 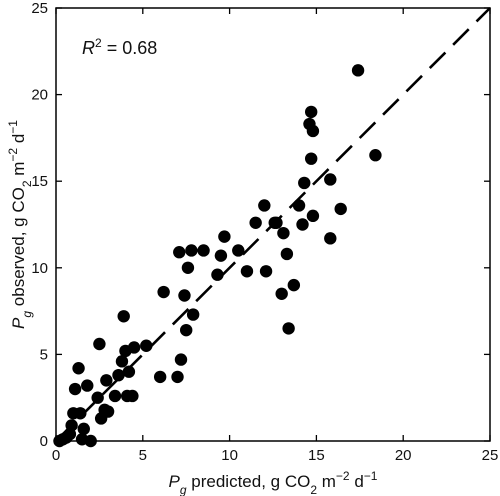 I want to click on y-axis-unit2: d, so click(x=18, y=141).